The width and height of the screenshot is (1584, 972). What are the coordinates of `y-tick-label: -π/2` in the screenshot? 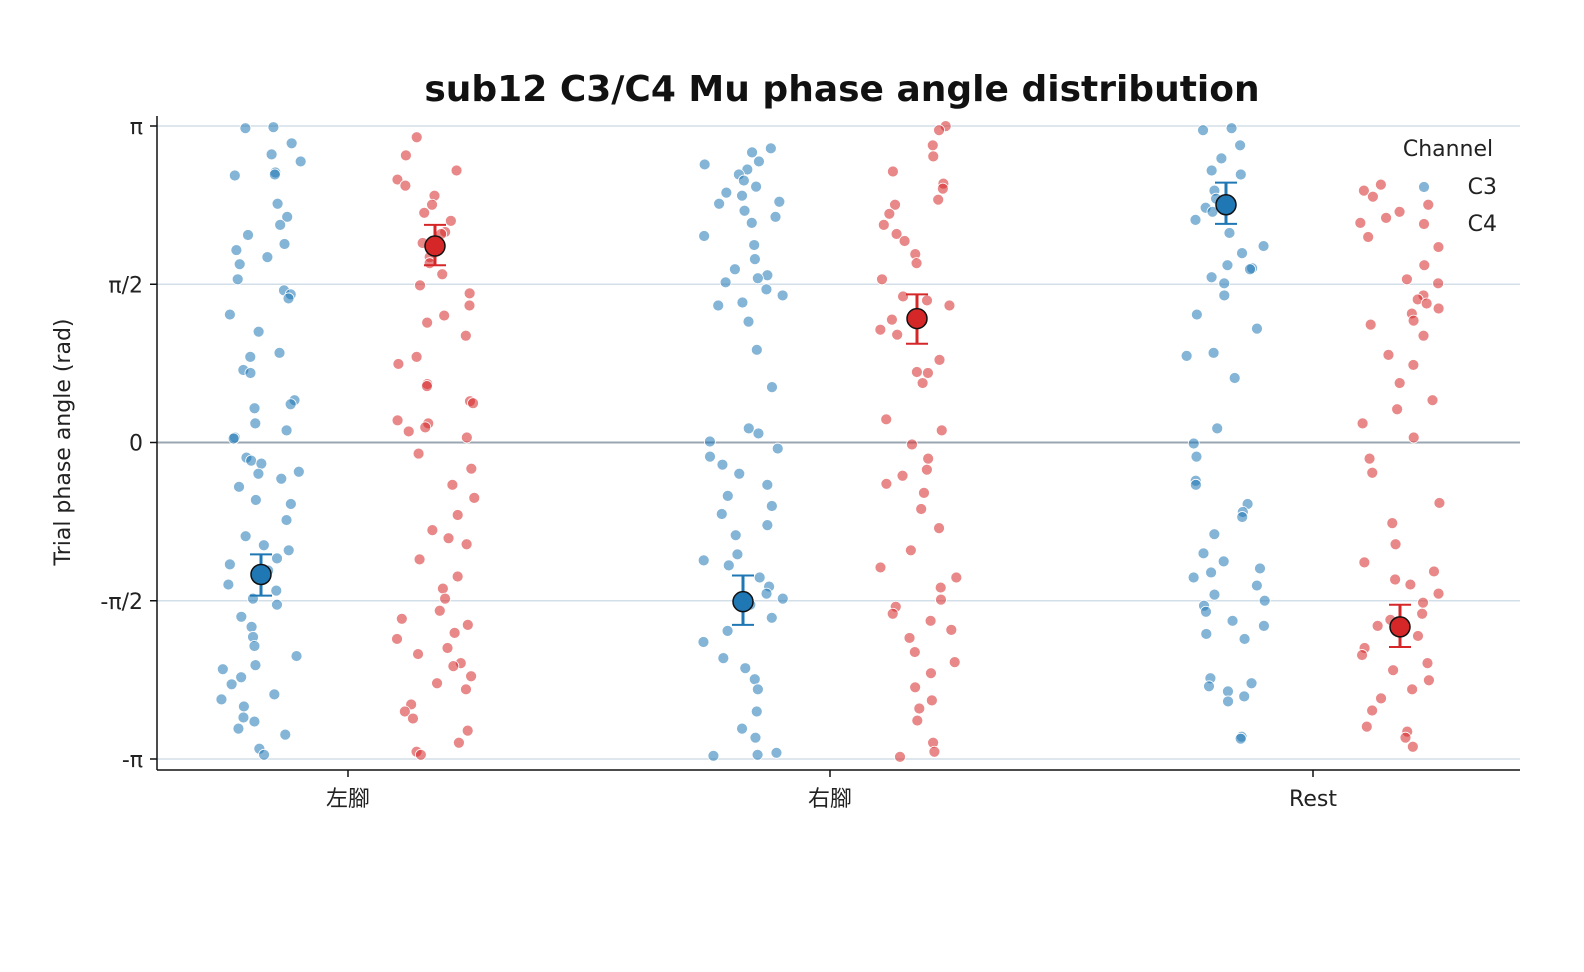 It's located at (121, 602).